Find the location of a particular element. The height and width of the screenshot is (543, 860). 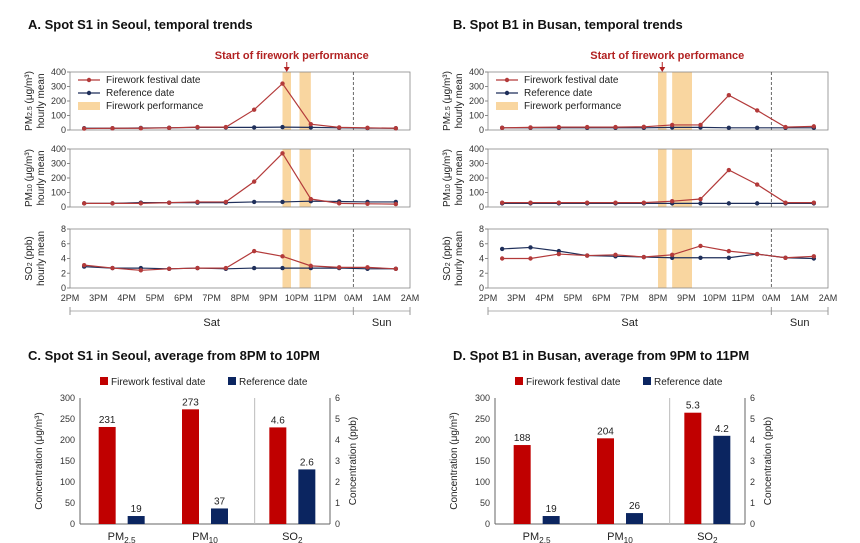

panel-d-ytick-right: 0 is located at coordinates (752, 524).